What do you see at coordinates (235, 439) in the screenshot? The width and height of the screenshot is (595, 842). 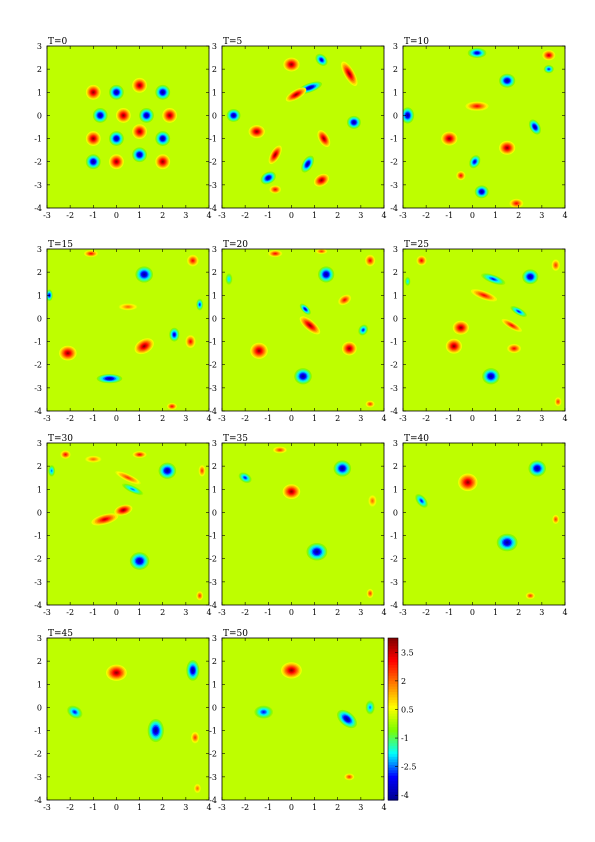 I see `panel-title: T=35` at bounding box center [235, 439].